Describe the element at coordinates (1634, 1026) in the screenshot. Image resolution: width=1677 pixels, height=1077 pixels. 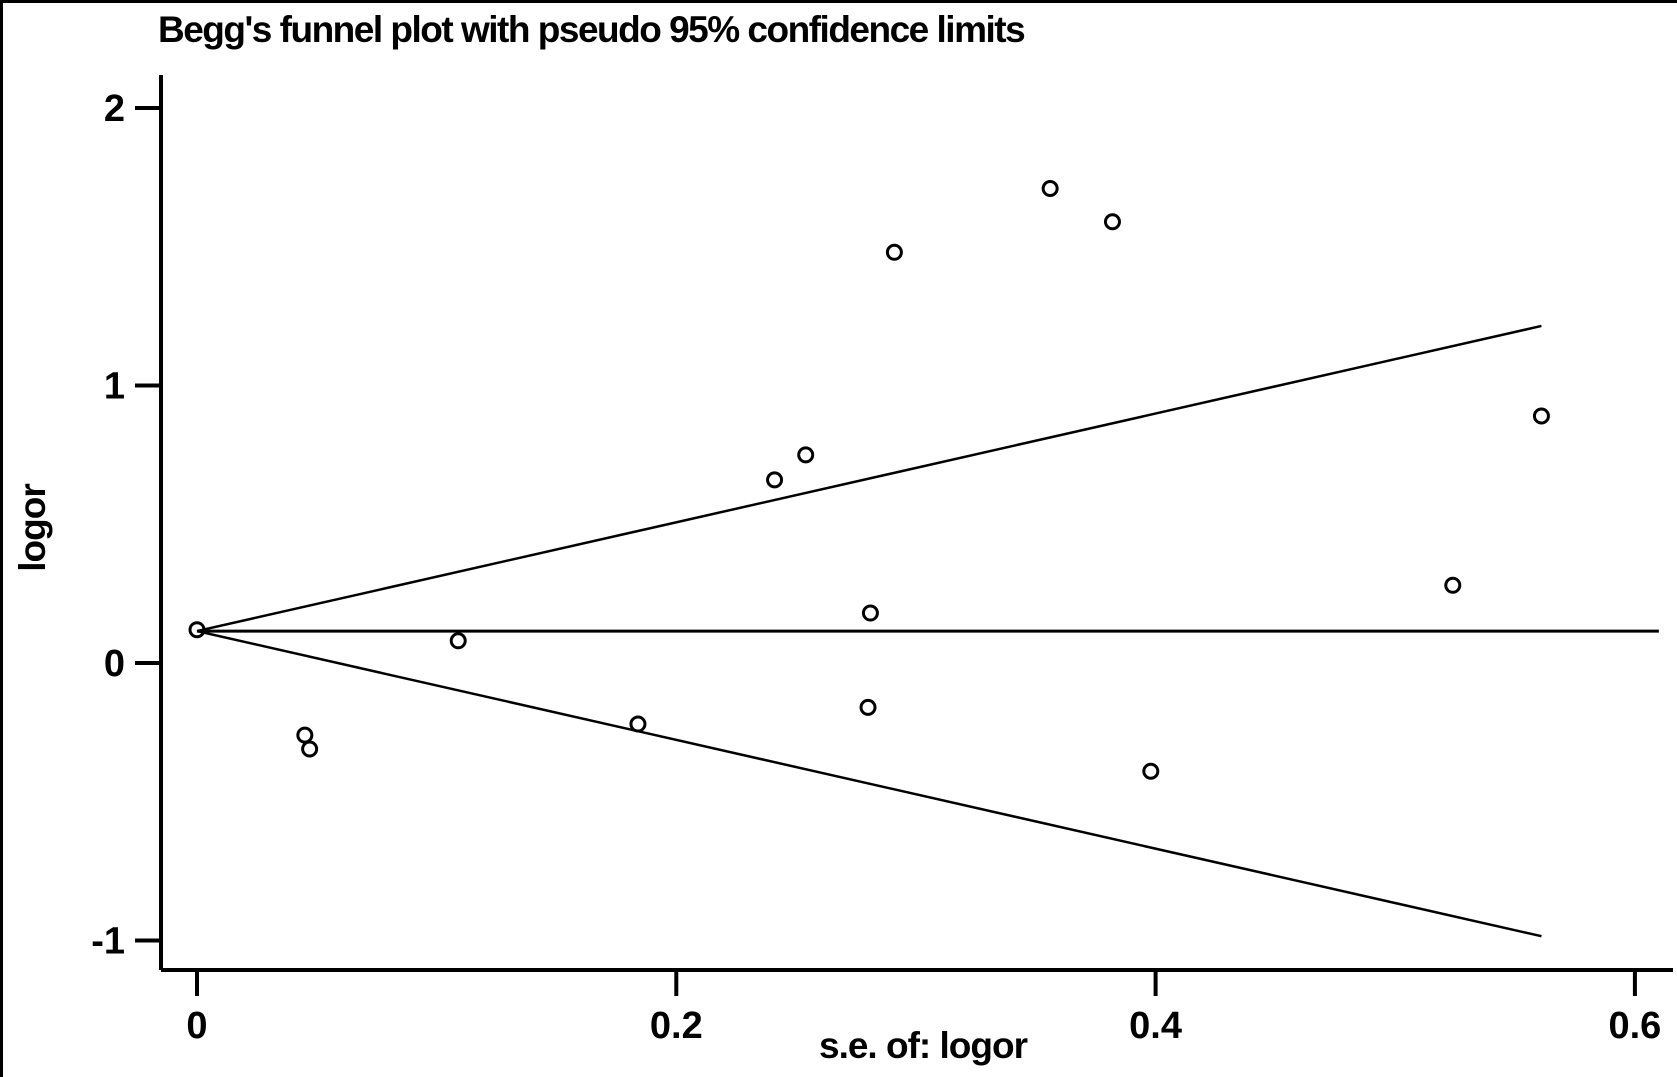
I see `x-tick-label: 0.6` at that location.